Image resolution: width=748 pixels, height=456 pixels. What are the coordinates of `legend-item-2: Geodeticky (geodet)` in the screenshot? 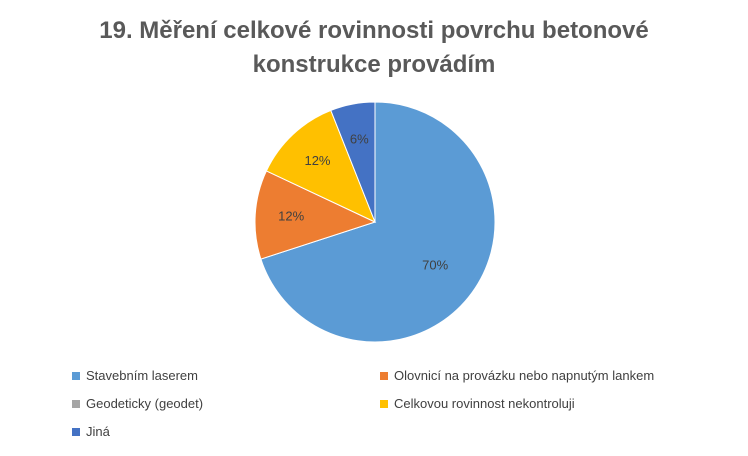 It's located at (137, 403).